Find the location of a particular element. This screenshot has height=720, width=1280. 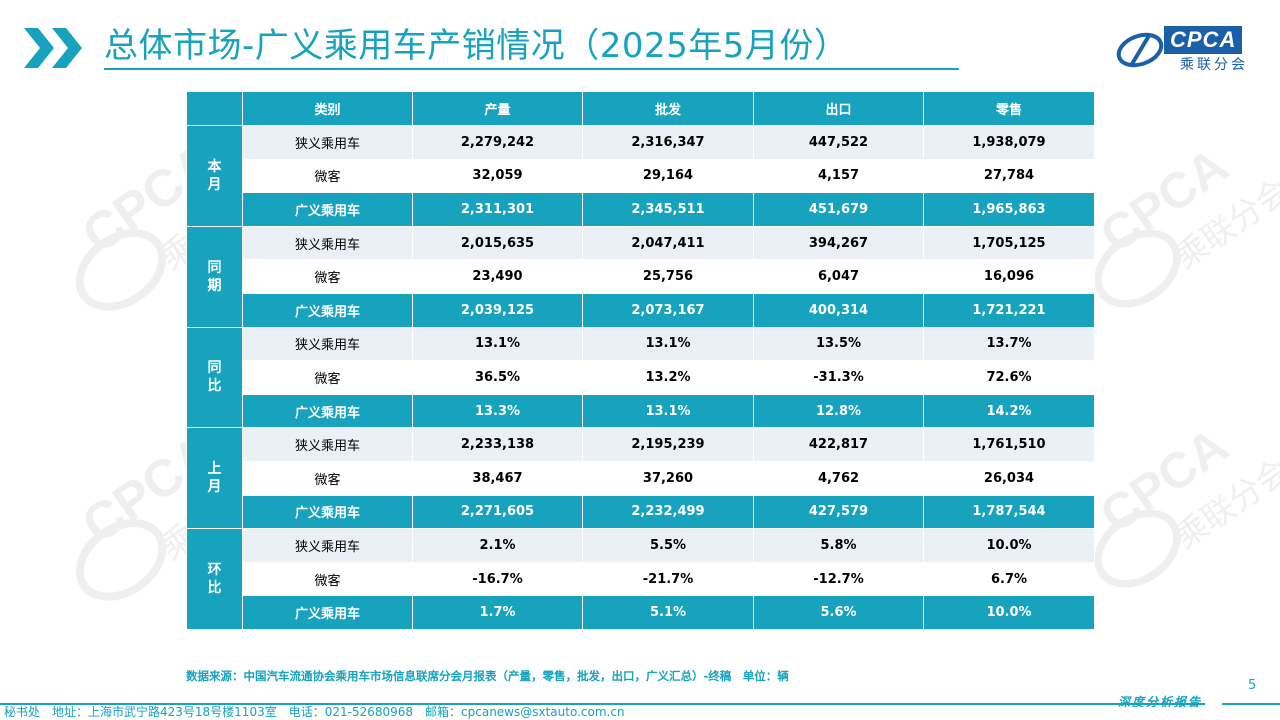

table-row: 广义乘用车 2,039,125 2,073,167 400,314 1,721,221 is located at coordinates (641, 310).